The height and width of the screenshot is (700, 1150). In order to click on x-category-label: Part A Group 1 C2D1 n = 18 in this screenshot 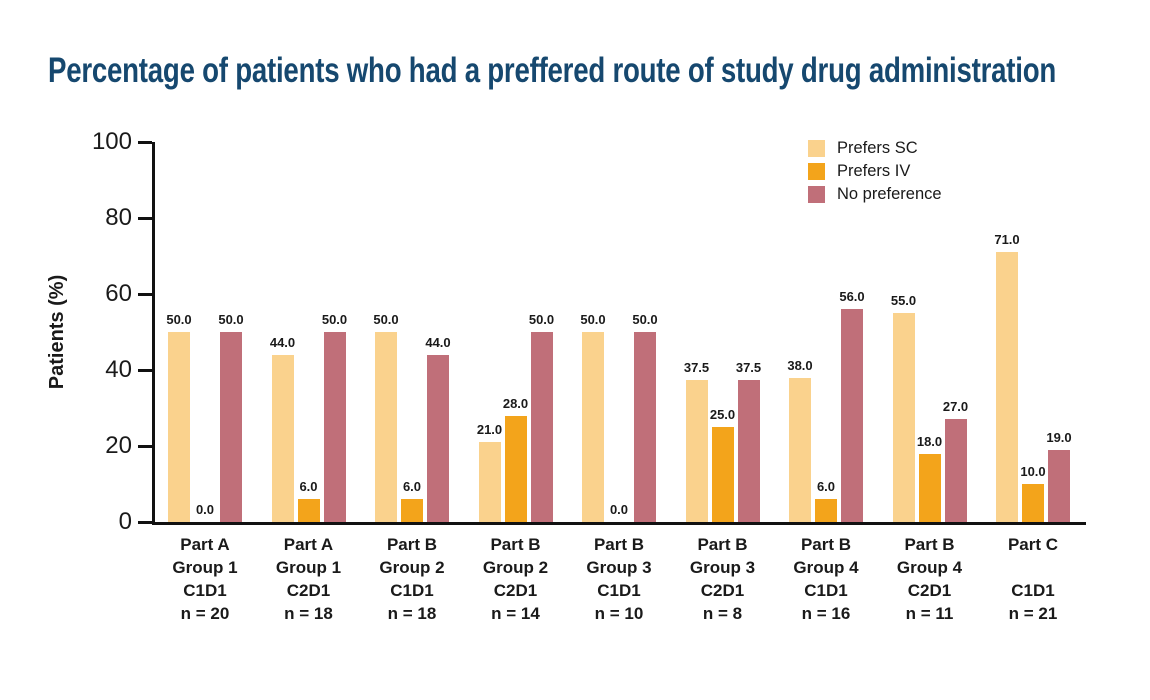, I will do `click(309, 579)`.